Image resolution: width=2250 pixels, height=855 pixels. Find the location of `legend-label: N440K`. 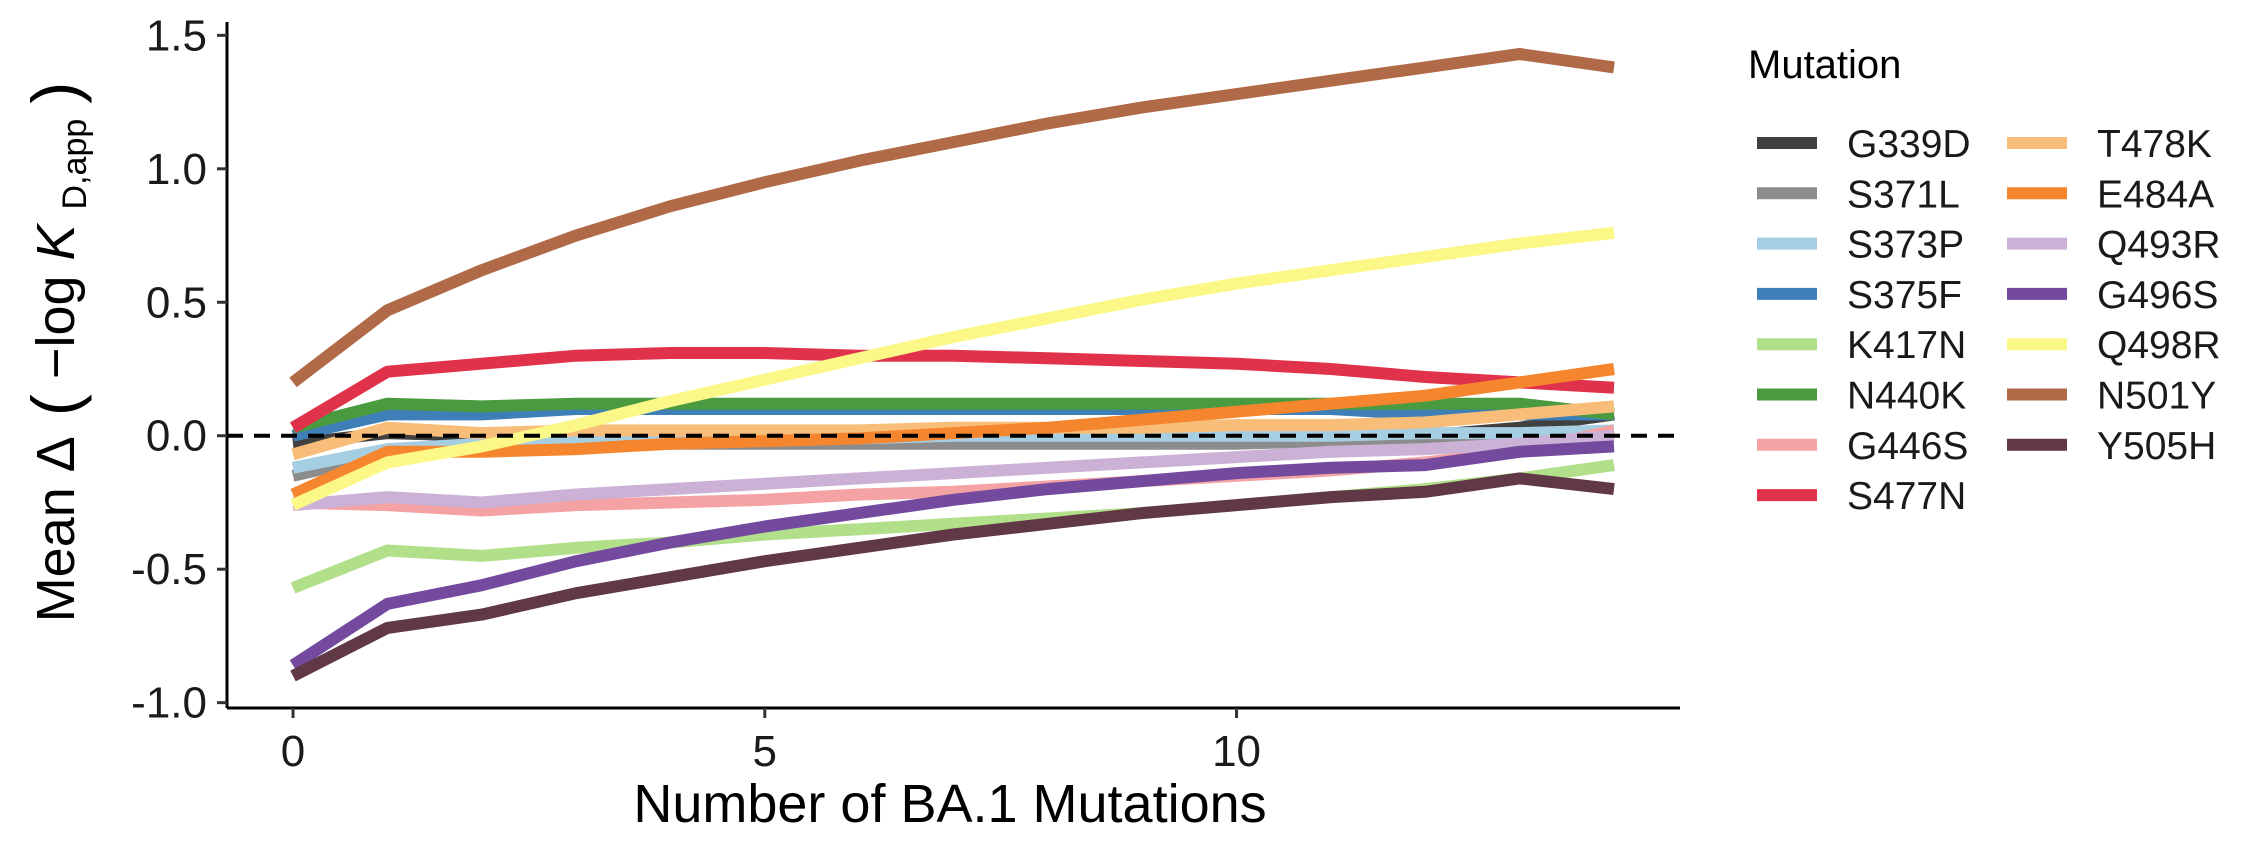

legend-label: N440K is located at coordinates (1906, 396).